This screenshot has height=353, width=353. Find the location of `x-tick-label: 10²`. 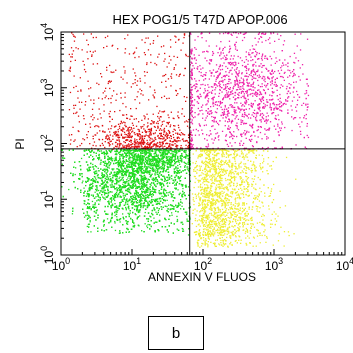

x-tick-label: 10² is located at coordinates (203, 264).